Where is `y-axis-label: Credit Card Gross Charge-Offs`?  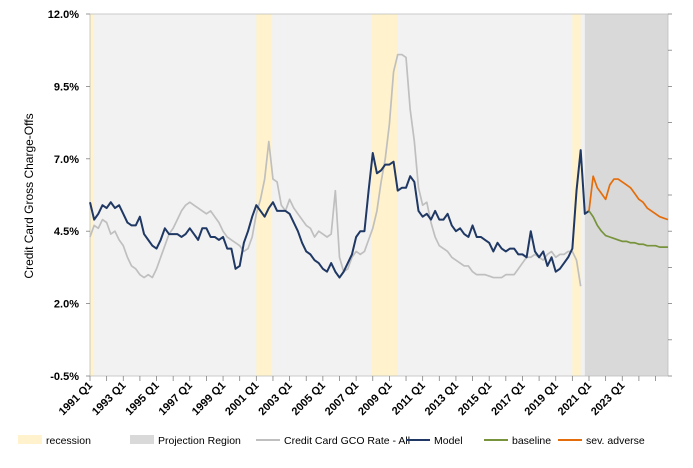
y-axis-label: Credit Card Gross Charge-Offs is located at coordinates (29, 195).